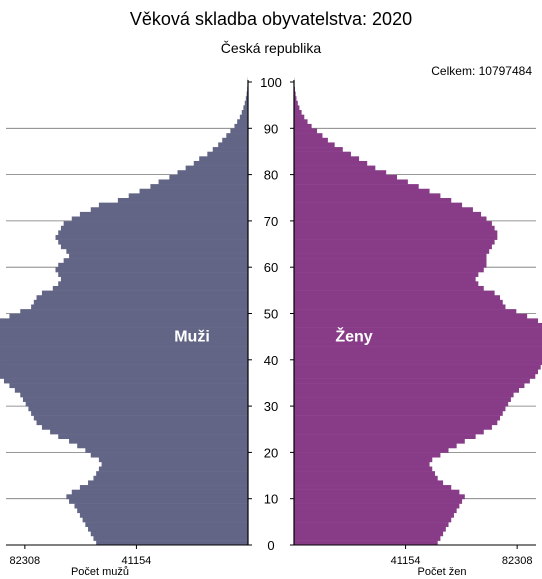 Image resolution: width=542 pixels, height=579 pixels. Describe the element at coordinates (271, 175) in the screenshot. I see `age-tick-label: 80` at that location.